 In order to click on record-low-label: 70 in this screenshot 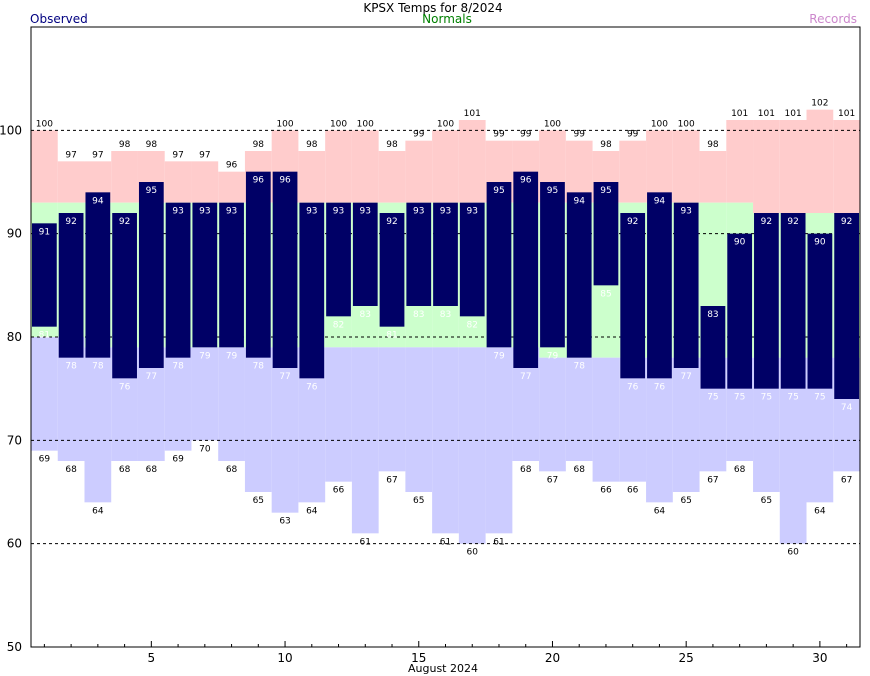, I will do `click(205, 449)`.